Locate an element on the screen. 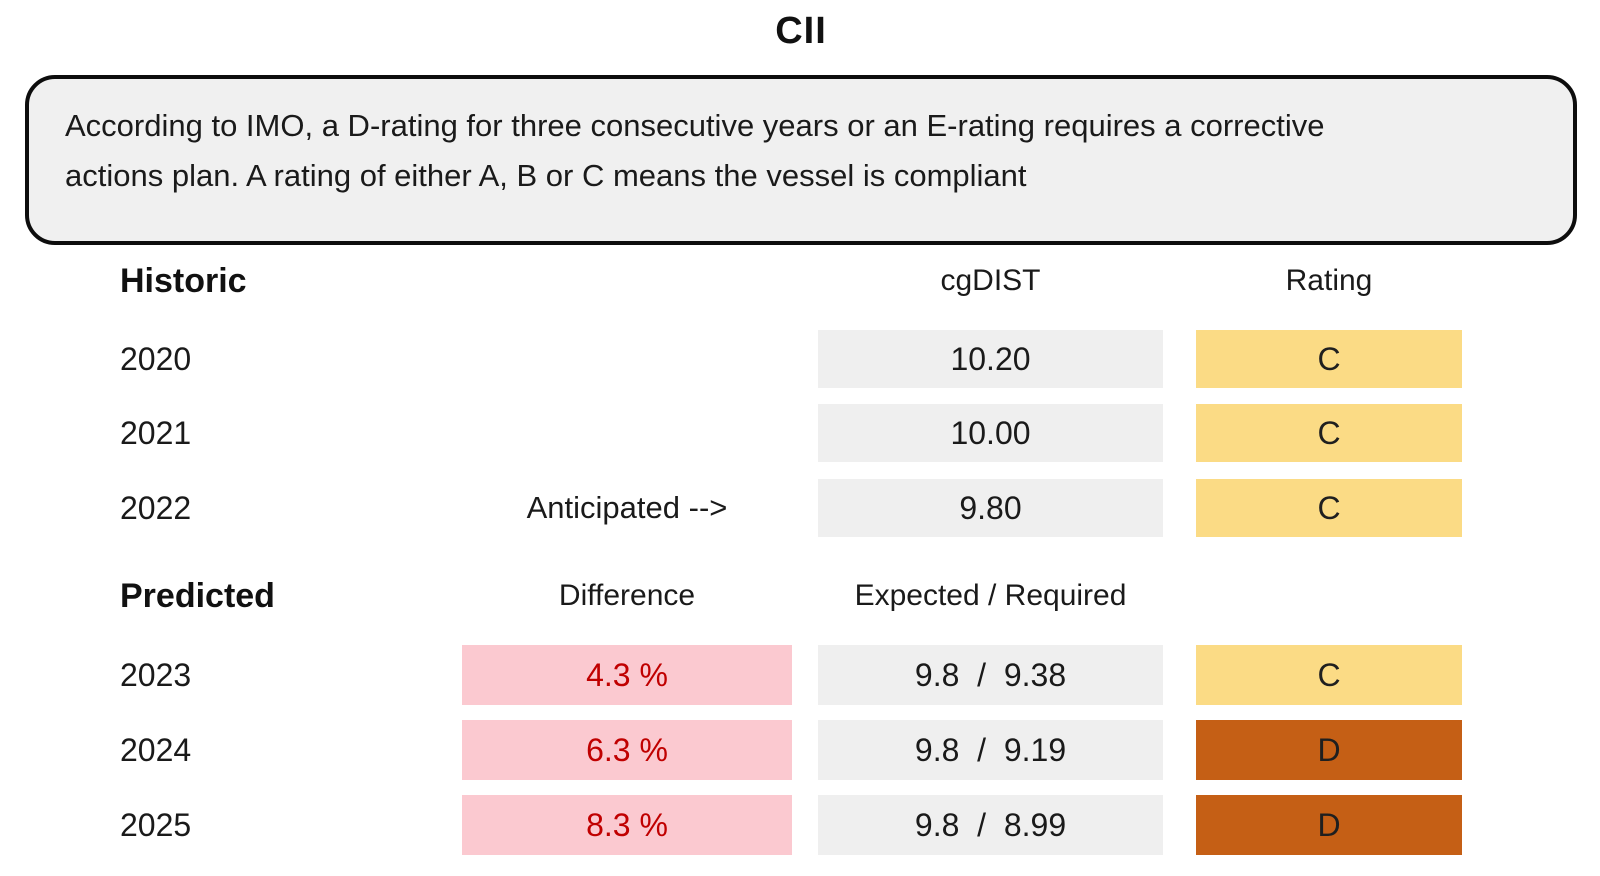 Image resolution: width=1600 pixels, height=876 pixels. cgdist-value-cell: 9.80 is located at coordinates (990, 508).